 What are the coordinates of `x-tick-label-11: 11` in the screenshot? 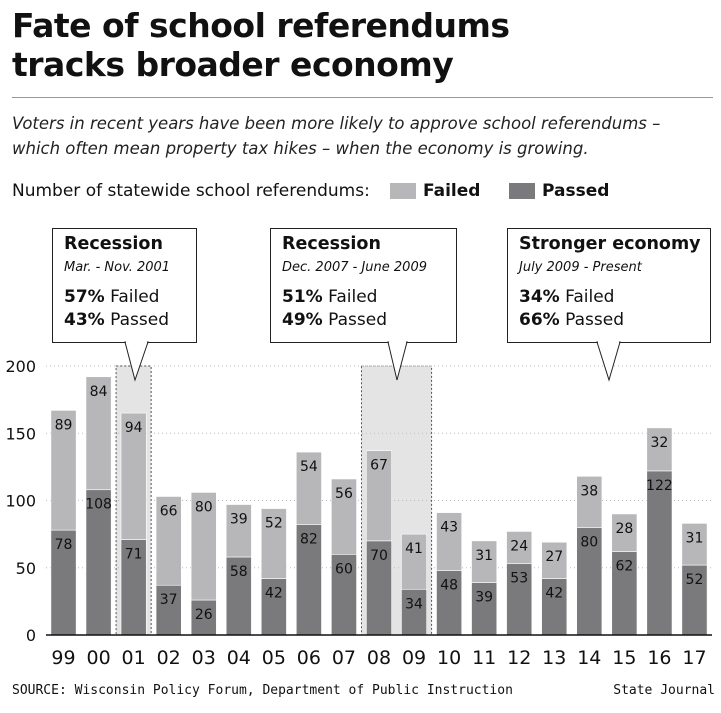 It's located at (484, 658).